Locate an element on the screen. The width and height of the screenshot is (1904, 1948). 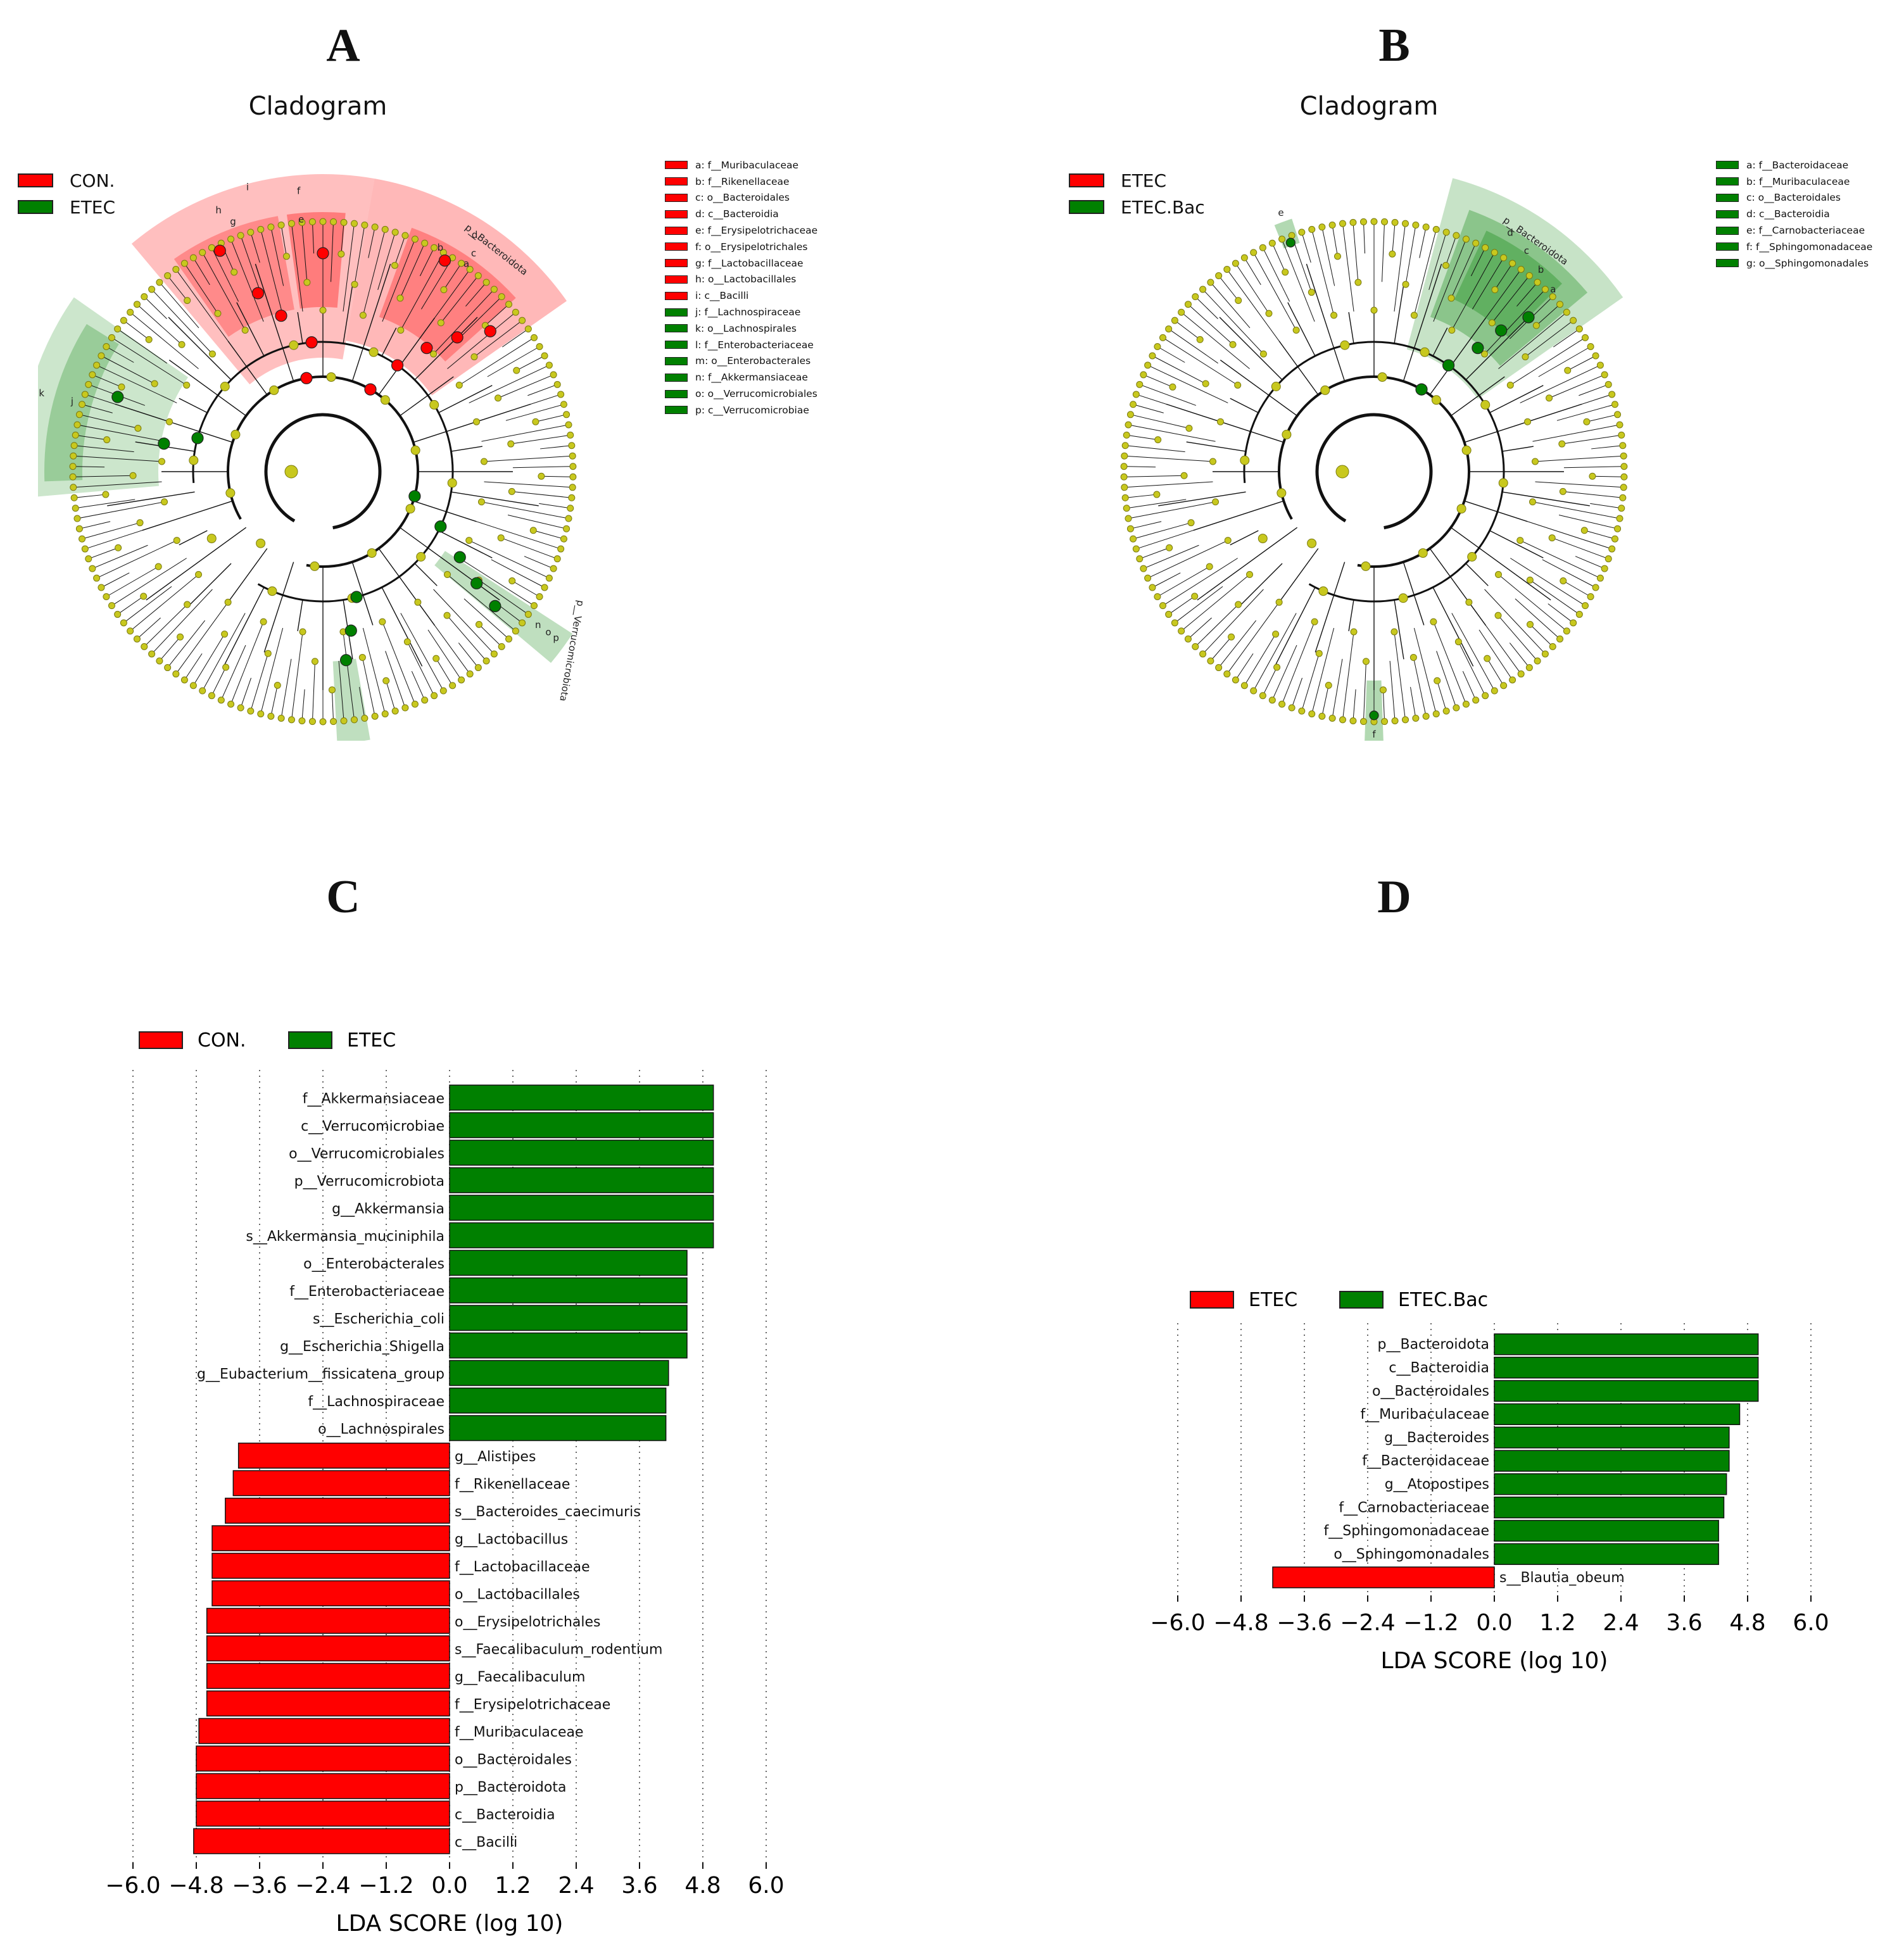
key-item: a: f__Muribaculaceae is located at coordinates (741, 165).